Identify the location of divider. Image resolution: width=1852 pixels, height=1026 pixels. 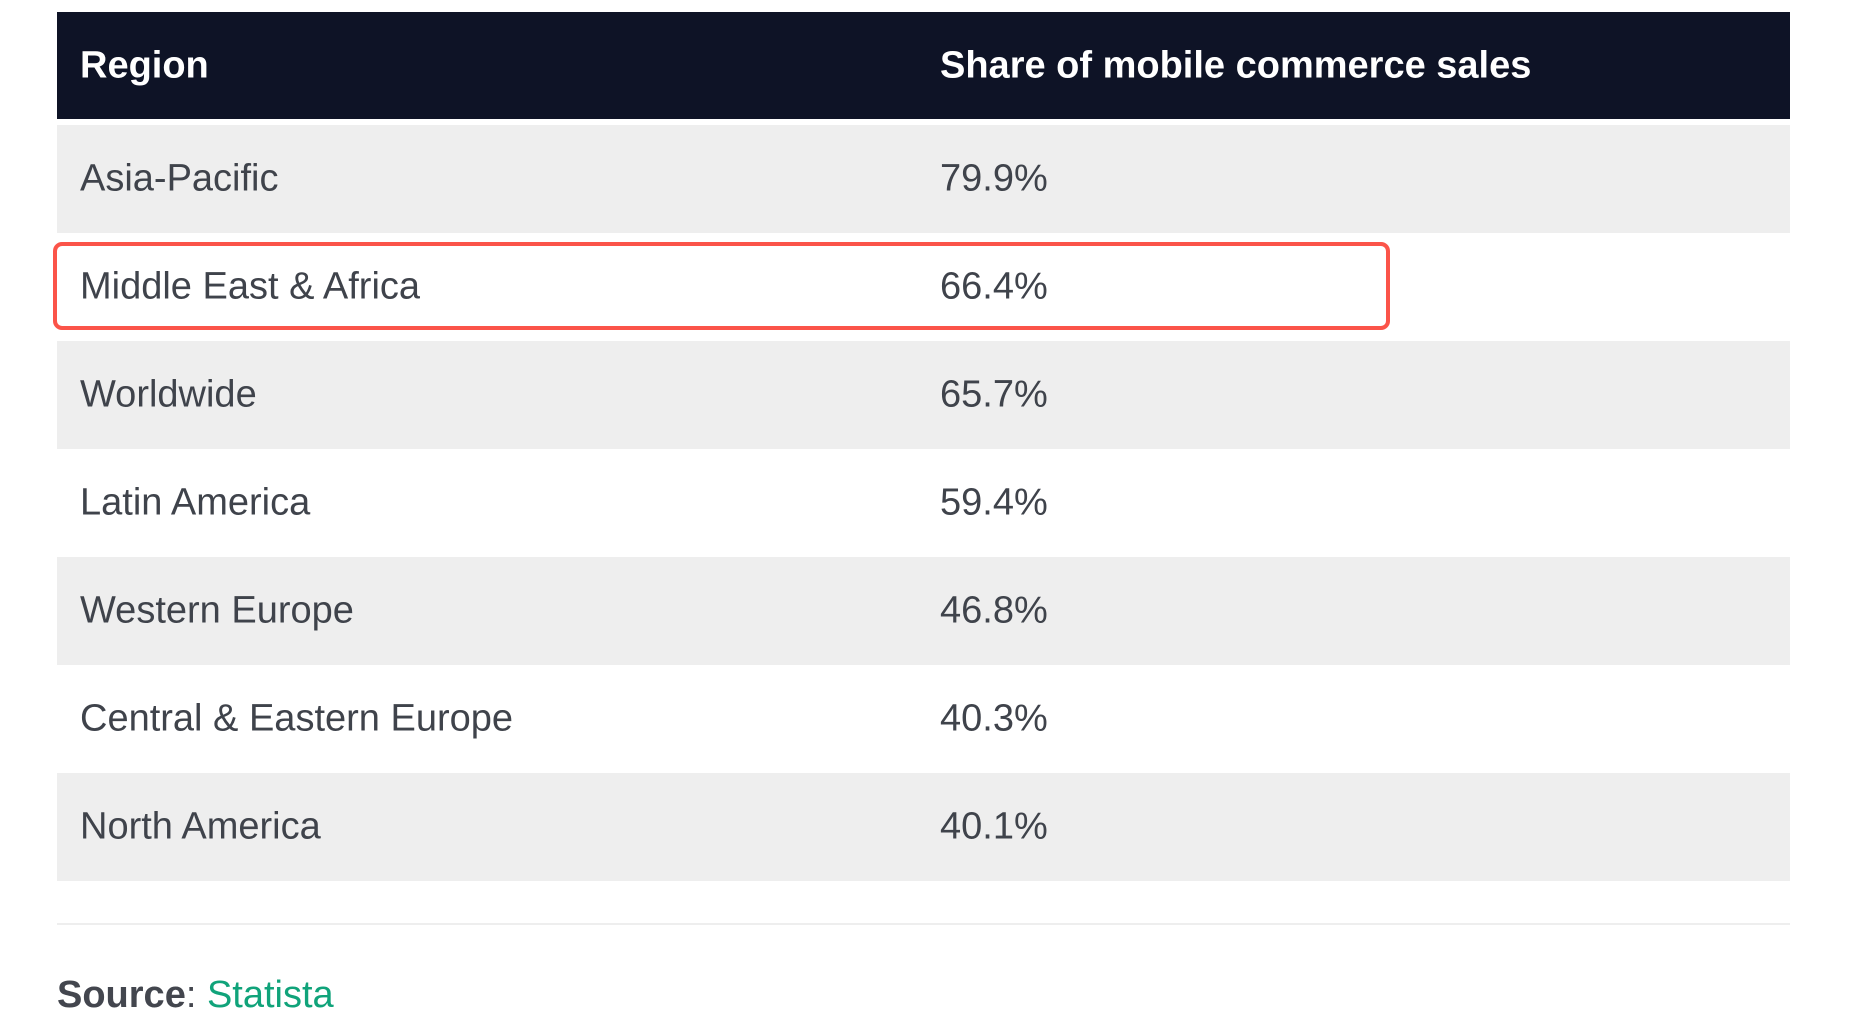
(923, 924).